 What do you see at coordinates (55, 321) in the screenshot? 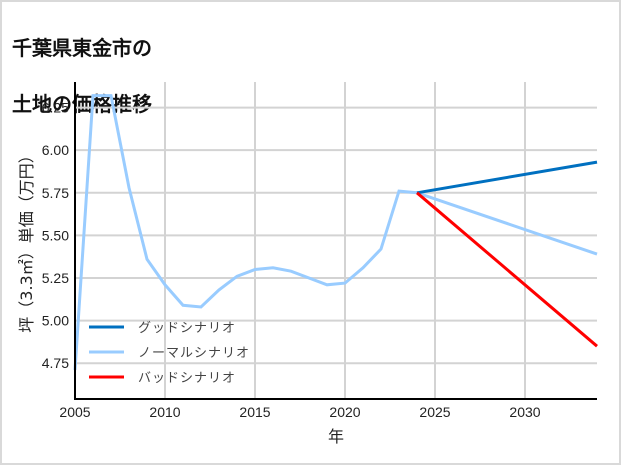
I see `y-tick-label: 5.00` at bounding box center [55, 321].